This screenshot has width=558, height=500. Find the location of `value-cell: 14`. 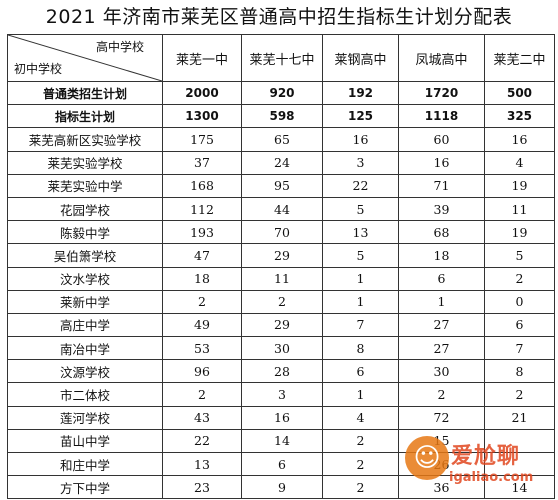

value-cell: 14 is located at coordinates (282, 441).